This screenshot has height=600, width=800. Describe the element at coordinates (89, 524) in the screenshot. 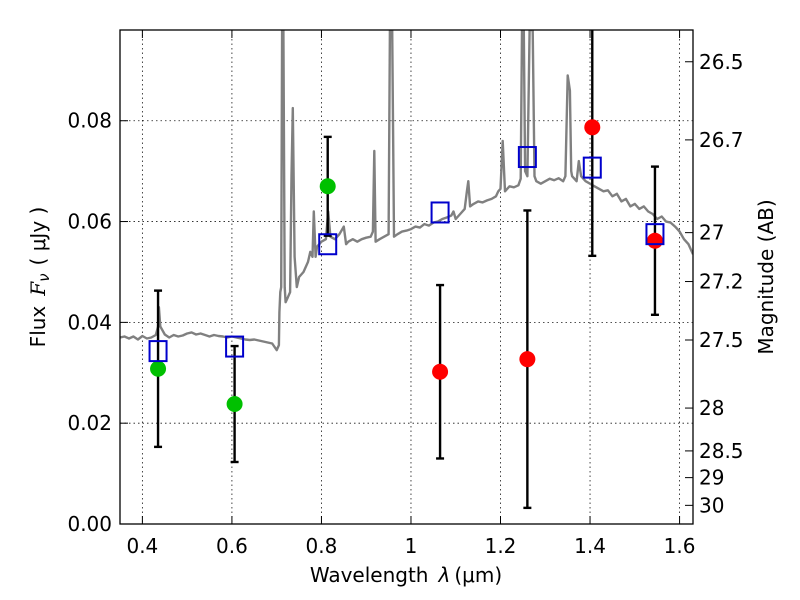

I see `y-tick-label: 0.00` at that location.